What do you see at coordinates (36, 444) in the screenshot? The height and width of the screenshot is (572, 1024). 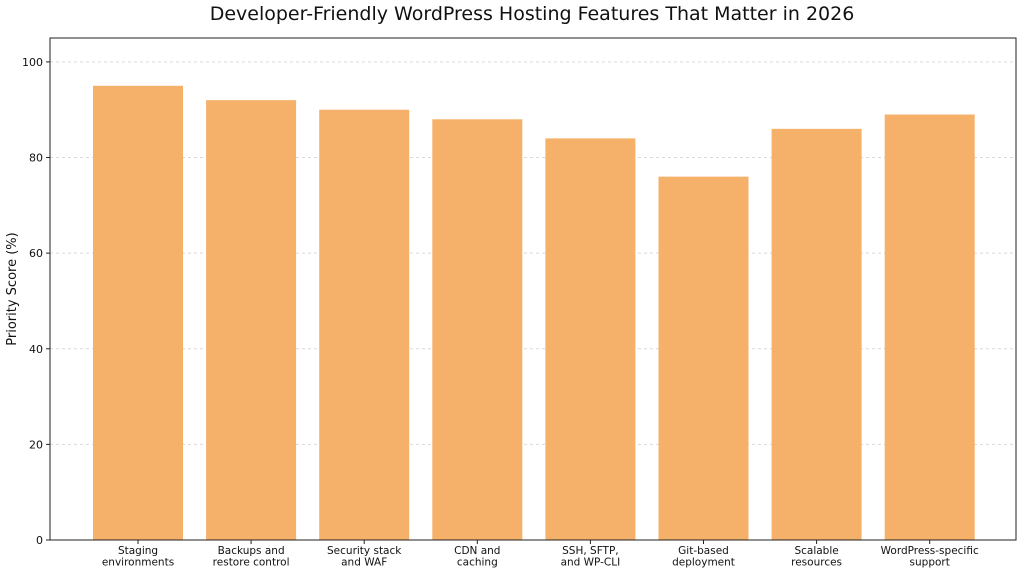 I see `y-tick-label-20: 20` at bounding box center [36, 444].